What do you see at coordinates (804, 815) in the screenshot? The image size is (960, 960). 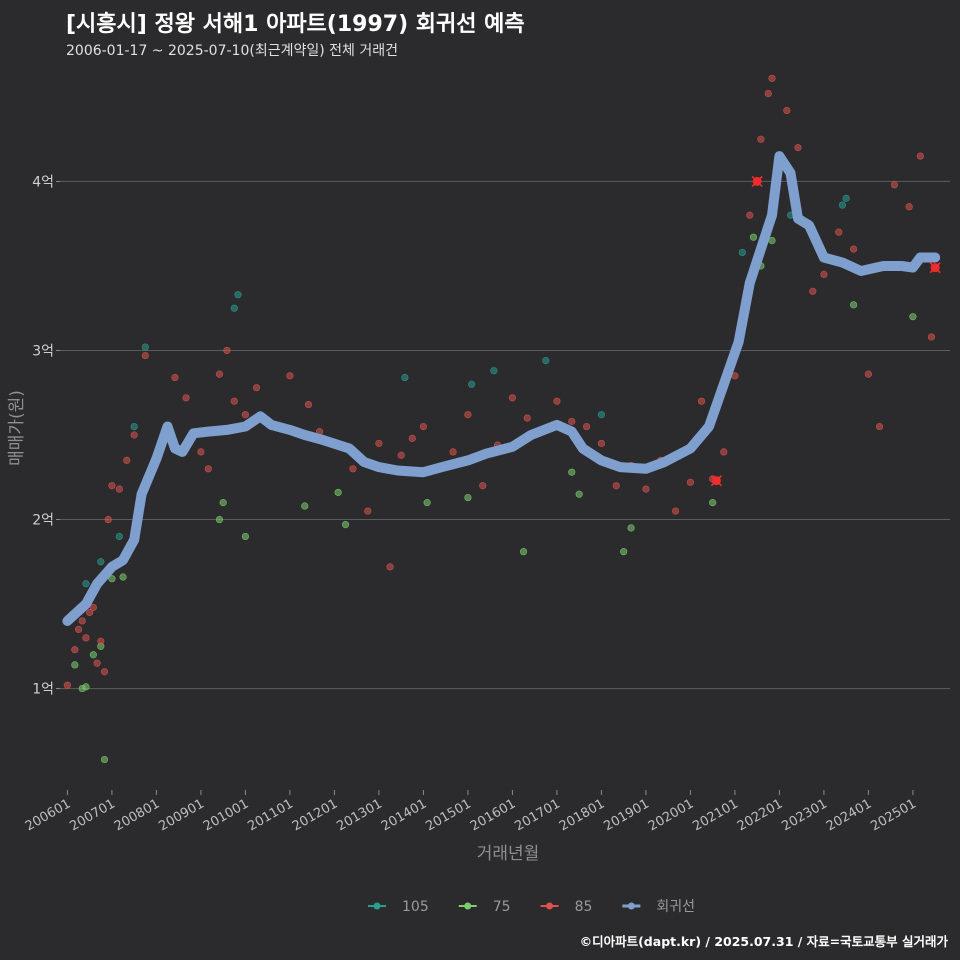 I see `x-tick-label: 202301` at bounding box center [804, 815].